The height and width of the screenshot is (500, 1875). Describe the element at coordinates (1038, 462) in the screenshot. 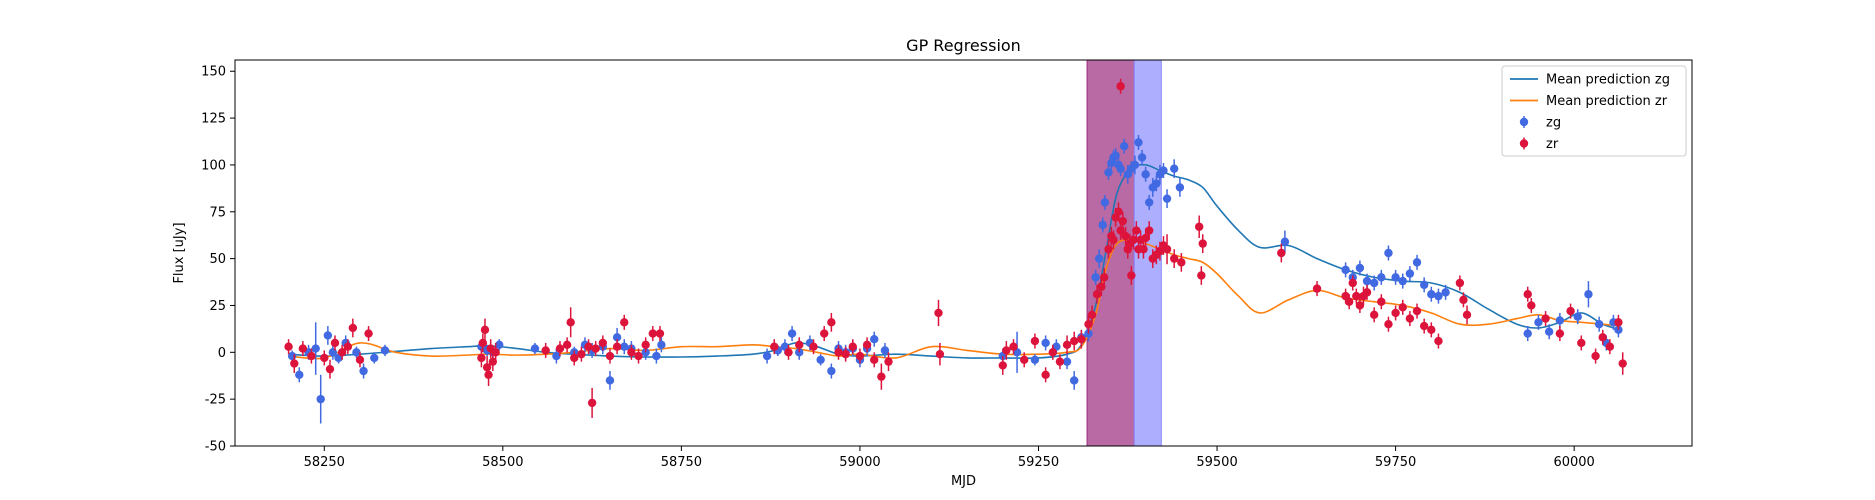

I see `x-tick-label: 59250` at that location.